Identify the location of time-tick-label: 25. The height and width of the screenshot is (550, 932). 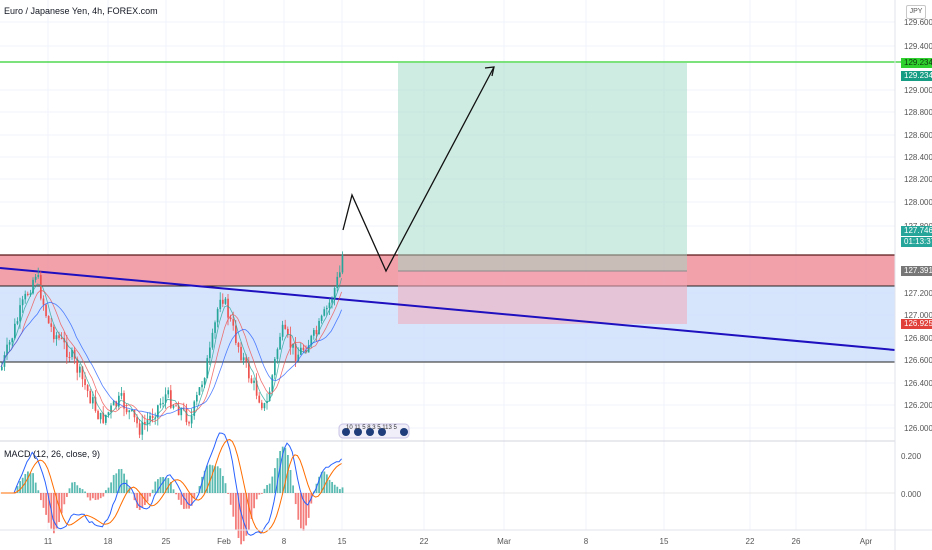
(166, 541).